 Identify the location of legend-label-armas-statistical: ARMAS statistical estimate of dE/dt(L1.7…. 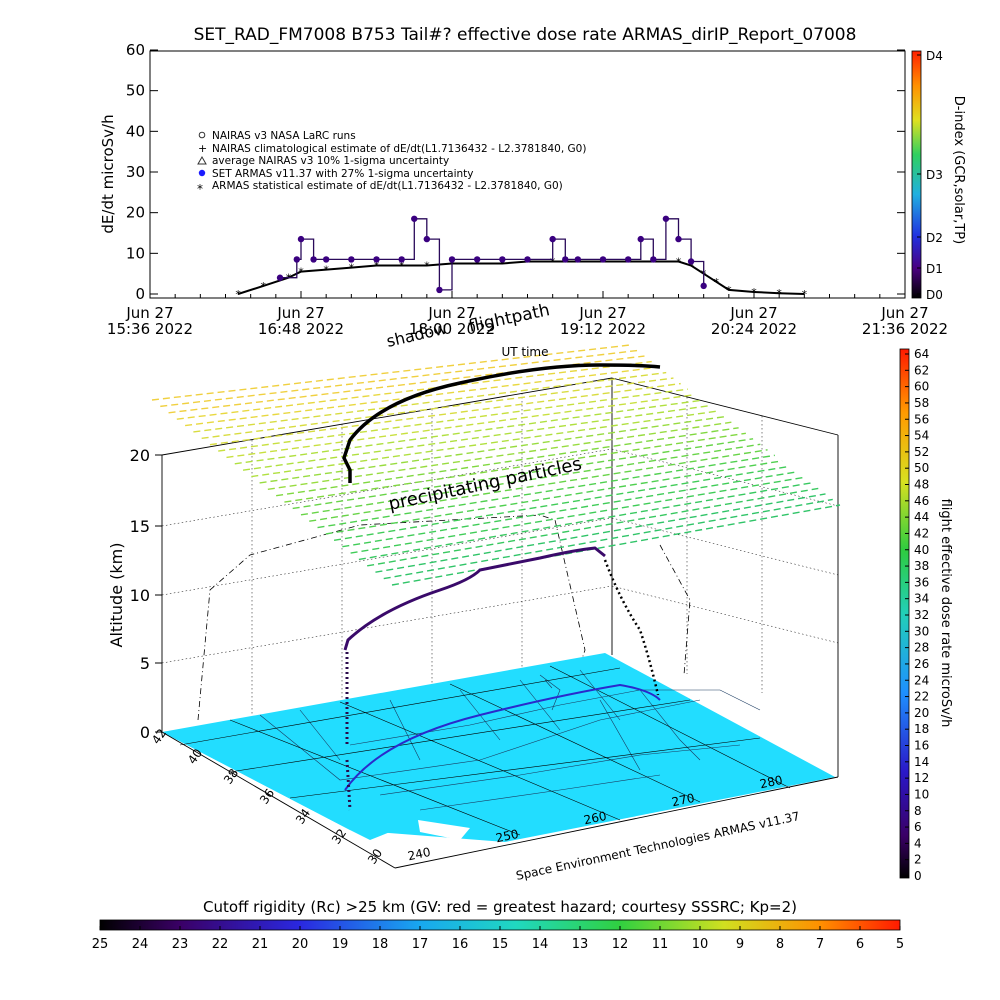
(387, 186).